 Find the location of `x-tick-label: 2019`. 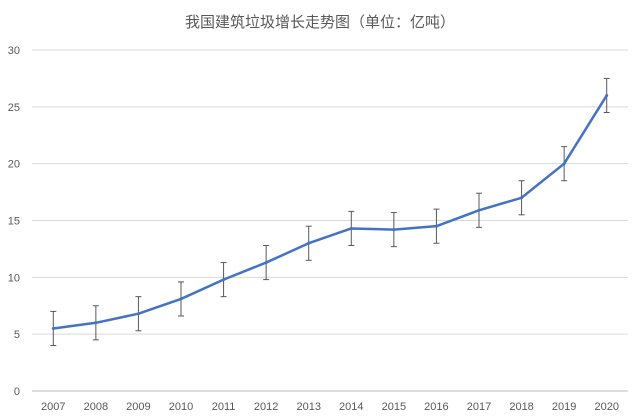

x-tick-label: 2019 is located at coordinates (564, 407).